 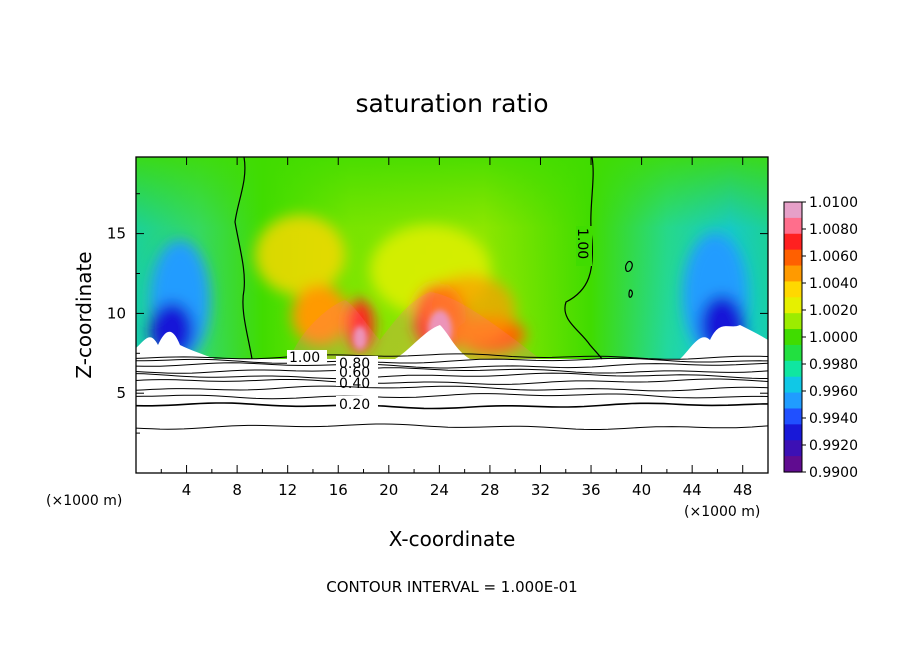 What do you see at coordinates (84, 501) in the screenshot?
I see `y-unit-label: (×1000 m)` at bounding box center [84, 501].